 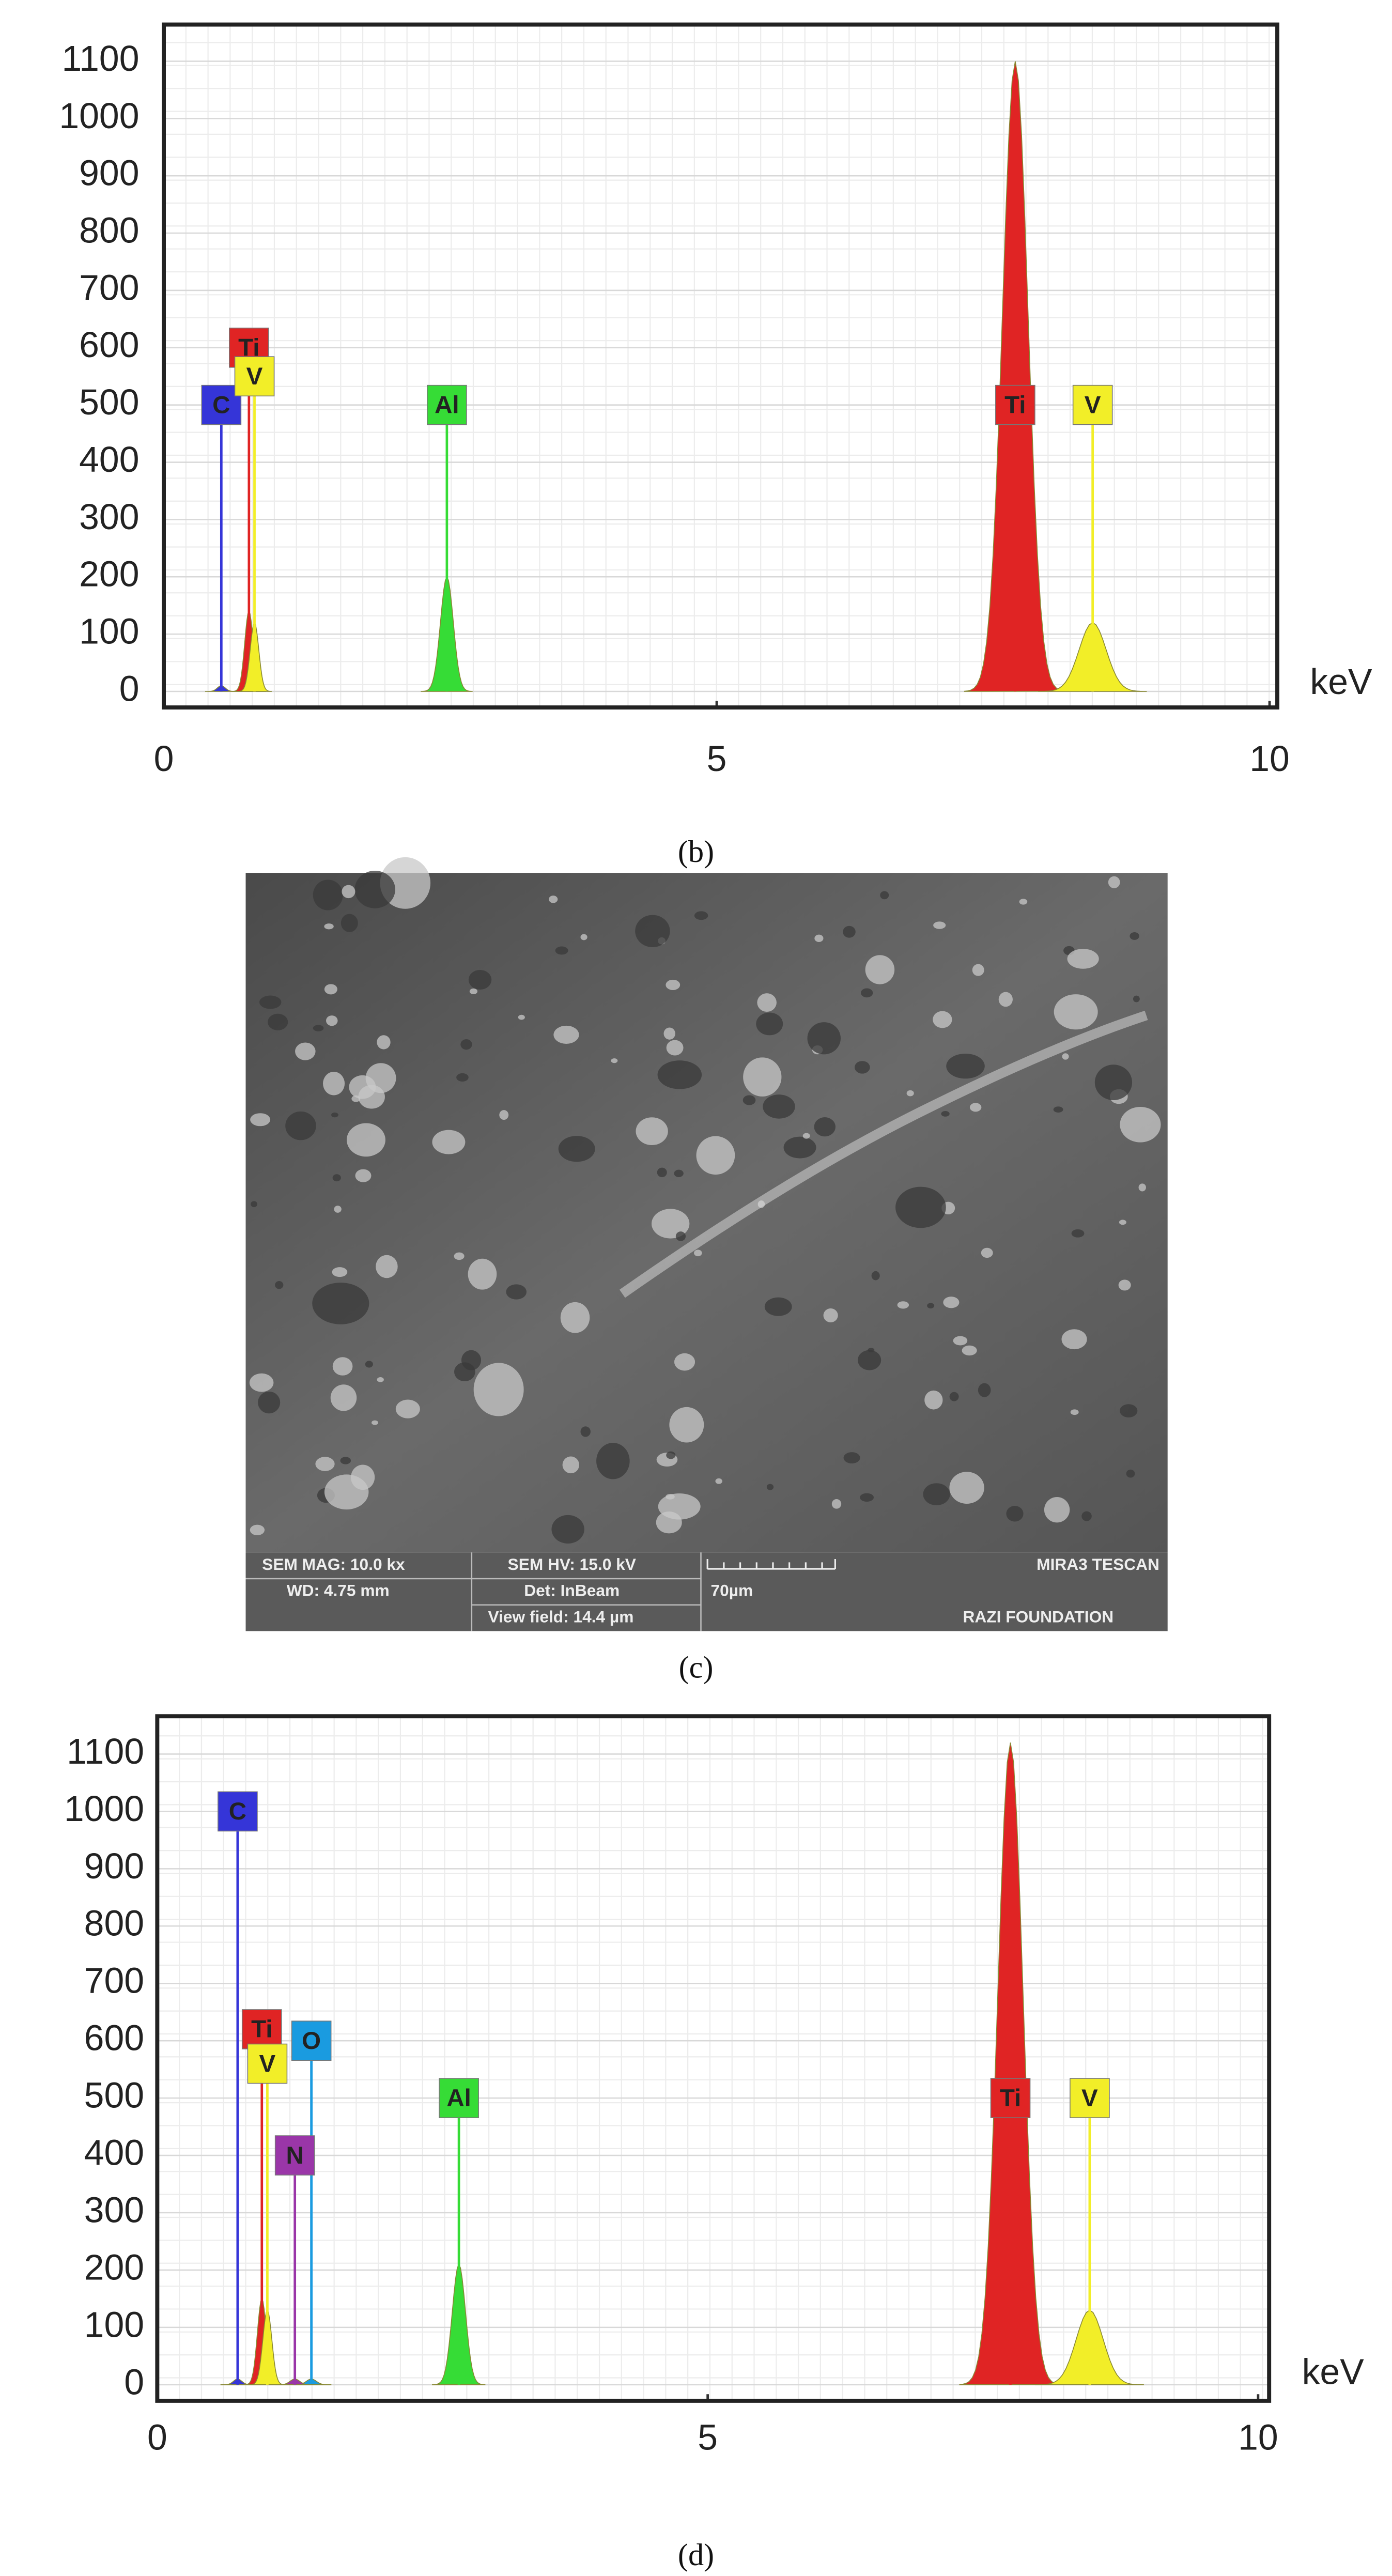 What do you see at coordinates (561, 1616) in the screenshot?
I see `sem-view: View field: 14.4 µm` at bounding box center [561, 1616].